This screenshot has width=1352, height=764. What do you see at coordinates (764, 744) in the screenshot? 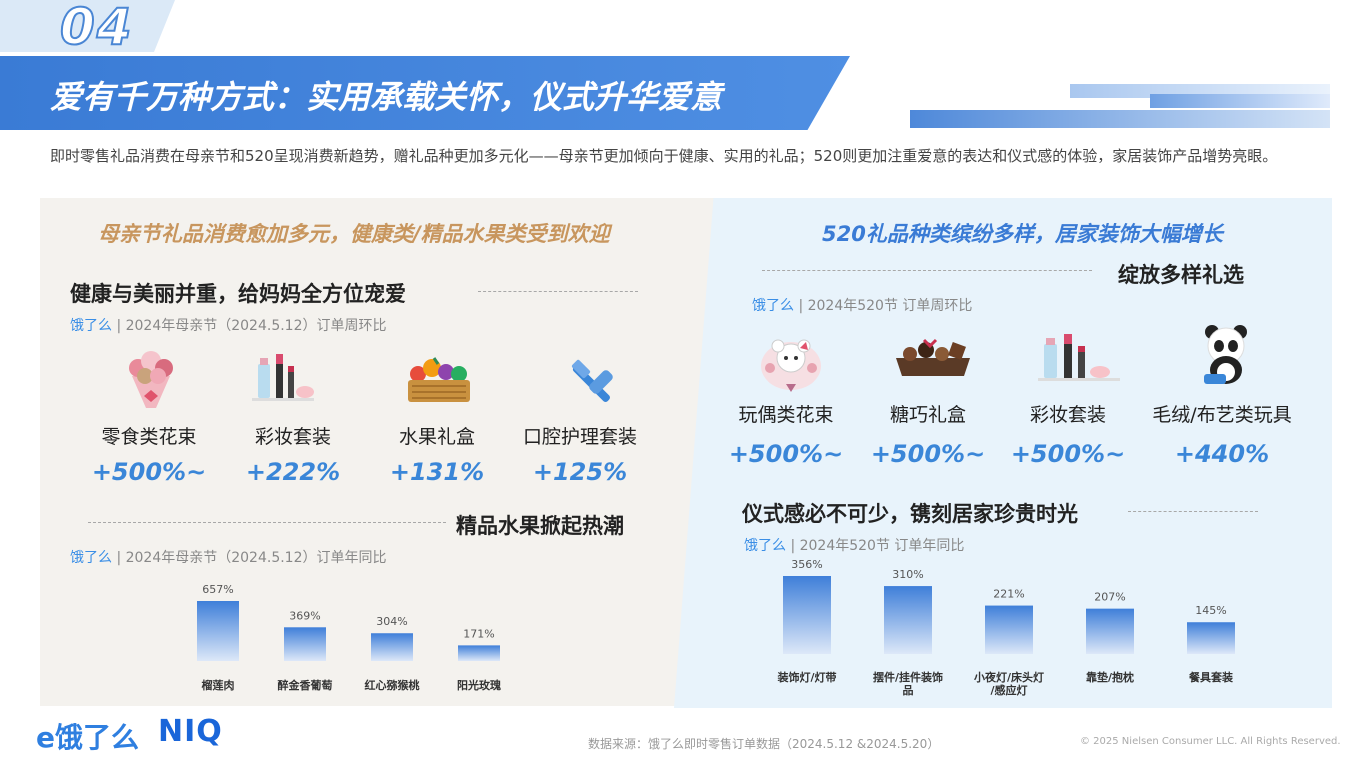
I see `data-source-note: 数据来源：饿了么即时零售订单数据（2024.5.12 &2024.5.20）` at bounding box center [764, 744].